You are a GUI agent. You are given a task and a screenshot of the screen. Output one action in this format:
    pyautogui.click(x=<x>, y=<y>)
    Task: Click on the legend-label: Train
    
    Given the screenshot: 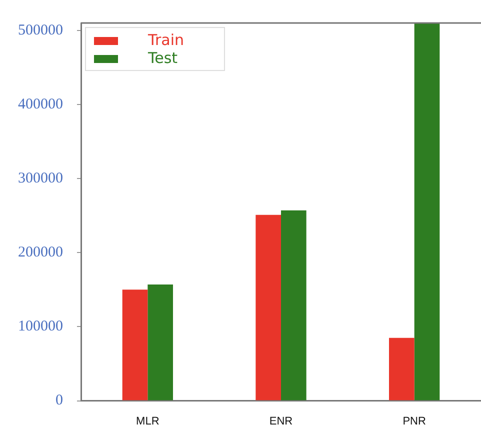 What is the action you would take?
    pyautogui.click(x=166, y=40)
    